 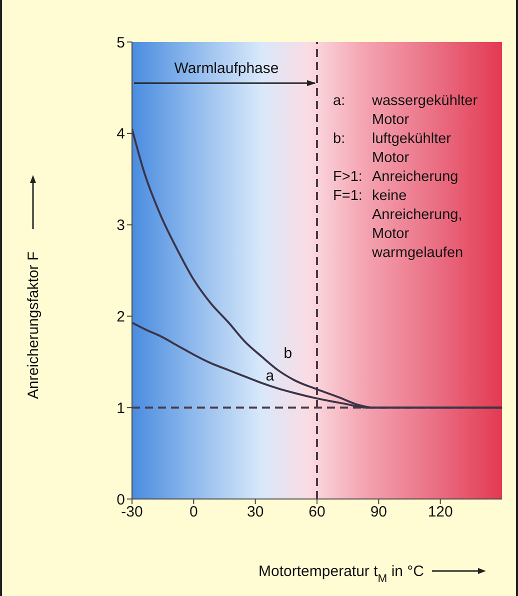 I want to click on y-tick-label: 5, so click(x=120, y=43).